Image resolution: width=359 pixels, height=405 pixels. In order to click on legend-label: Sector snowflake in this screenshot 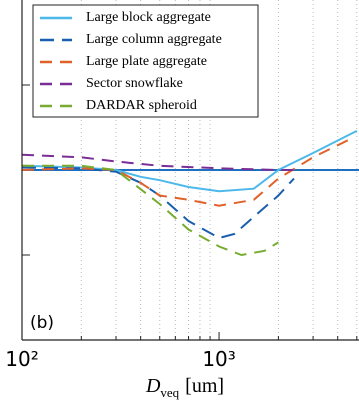, I will do `click(134, 83)`.